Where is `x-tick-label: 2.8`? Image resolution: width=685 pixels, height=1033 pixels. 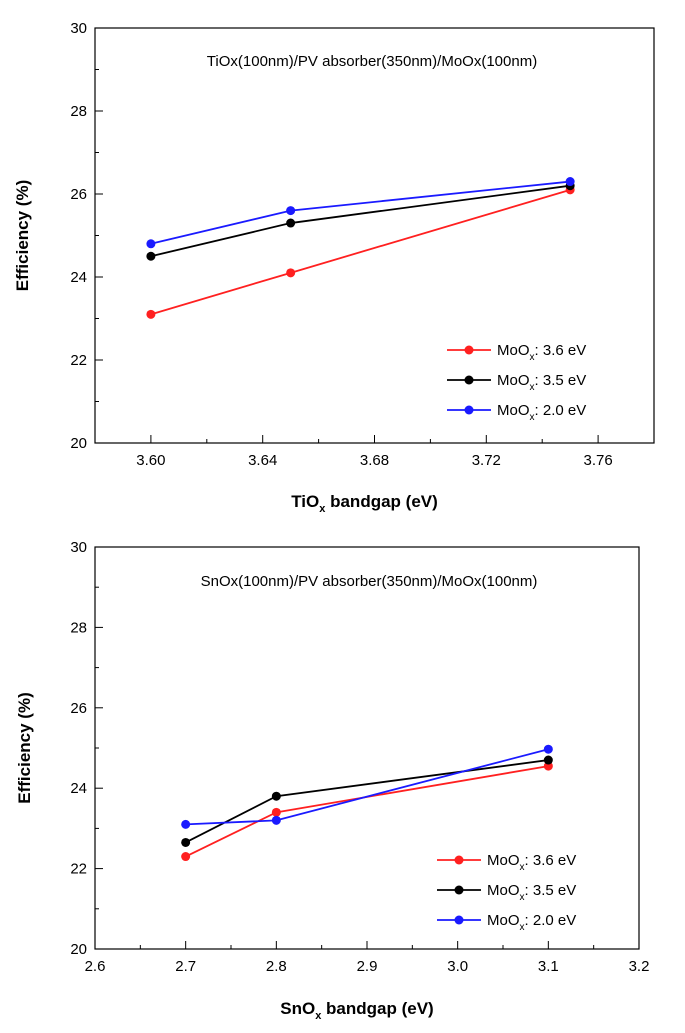
x-tick-label: 2.8 is located at coordinates (276, 966).